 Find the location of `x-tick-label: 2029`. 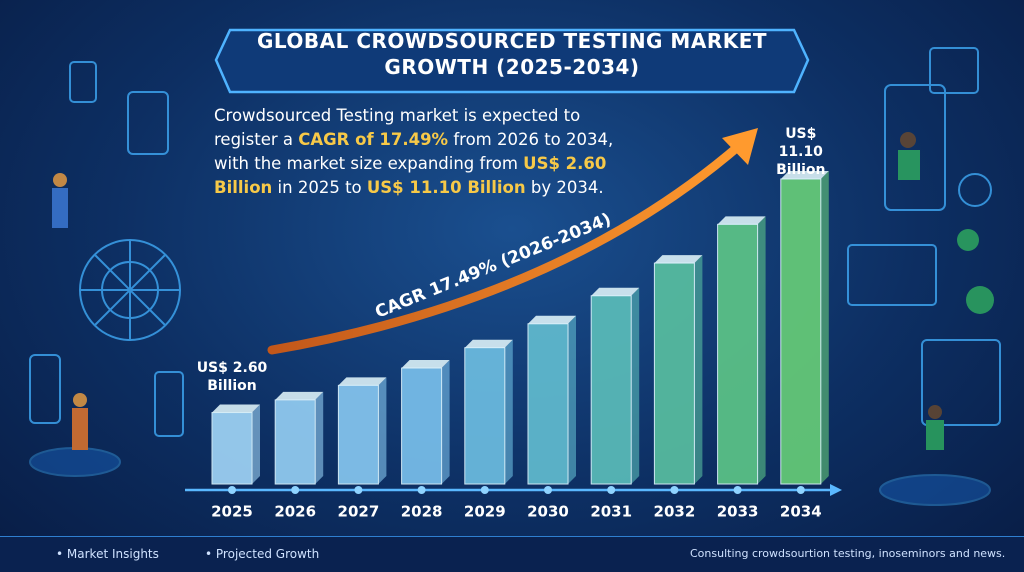

x-tick-label: 2029 is located at coordinates (485, 512).